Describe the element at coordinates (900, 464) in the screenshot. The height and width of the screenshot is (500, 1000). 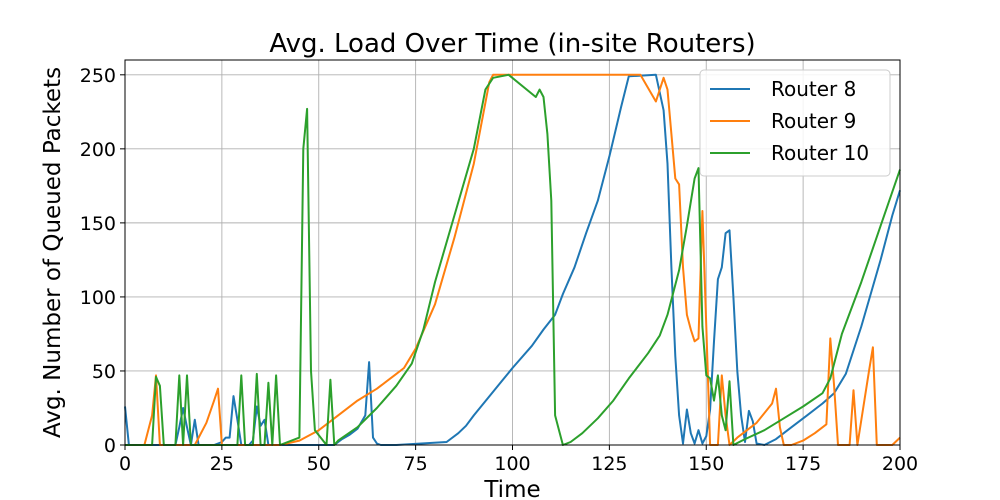
I see `x-tick-label: 200` at that location.